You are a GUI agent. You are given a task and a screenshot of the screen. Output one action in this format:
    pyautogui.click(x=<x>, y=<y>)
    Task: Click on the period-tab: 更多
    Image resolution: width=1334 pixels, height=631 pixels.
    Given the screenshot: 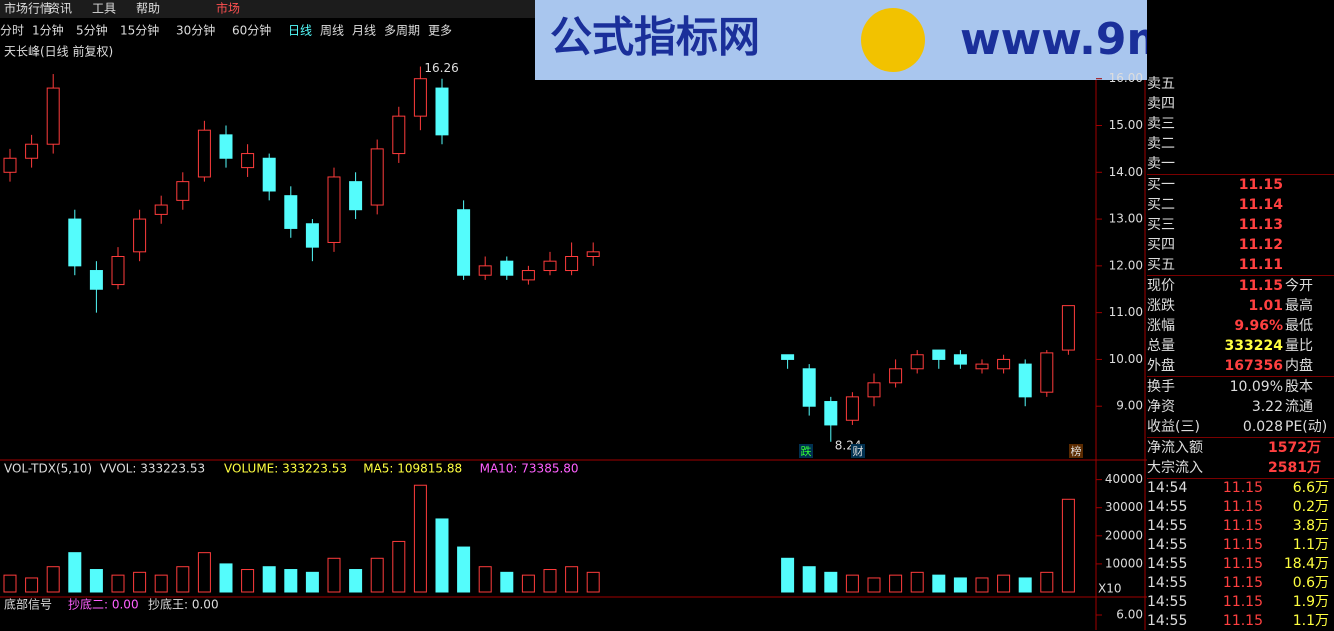 What is the action you would take?
    pyautogui.click(x=440, y=31)
    